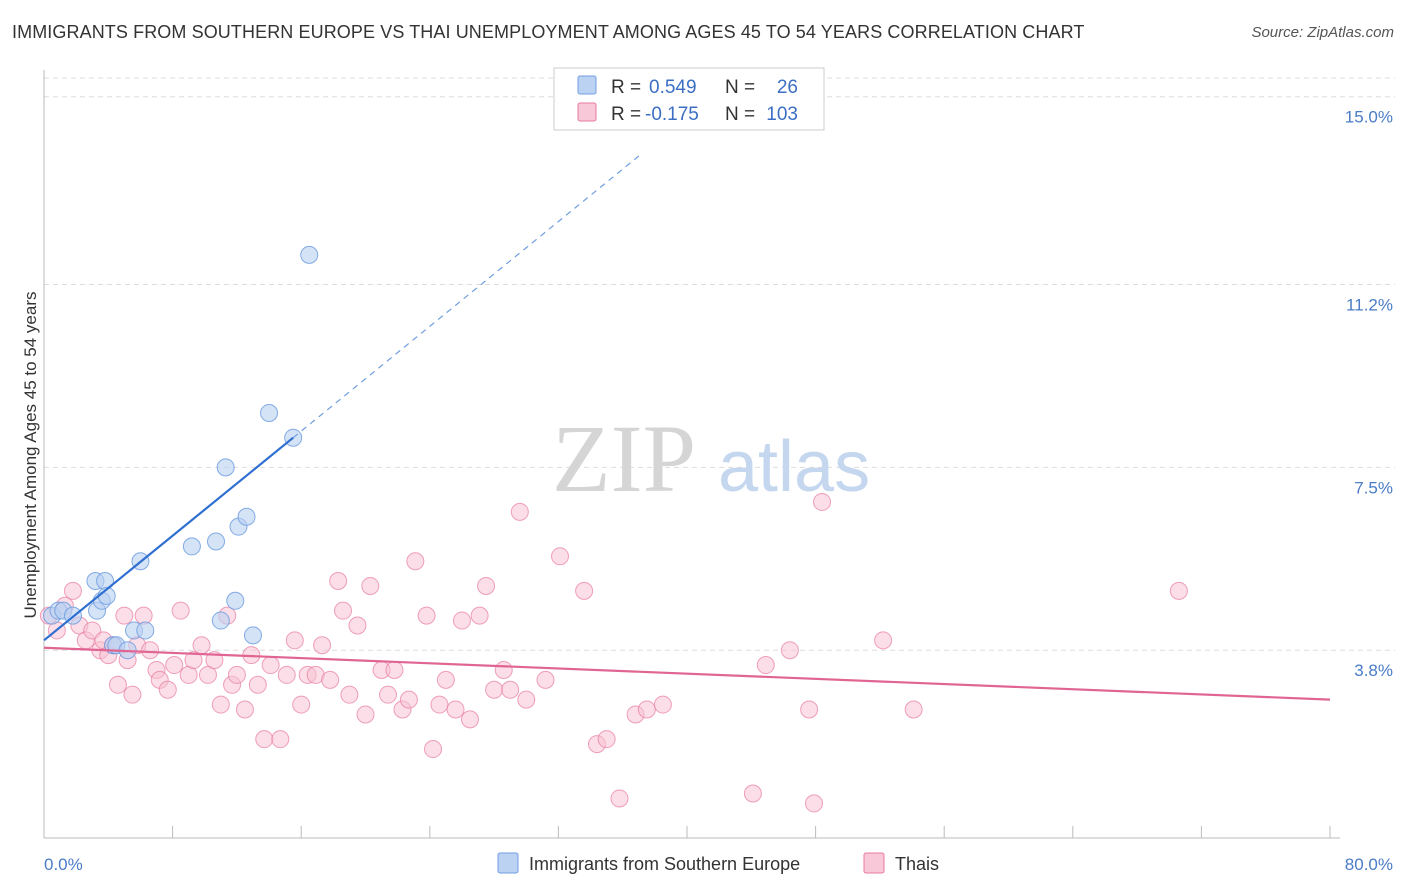 The image size is (1406, 892). I want to click on legend-n-label-pink: N =, so click(740, 114).